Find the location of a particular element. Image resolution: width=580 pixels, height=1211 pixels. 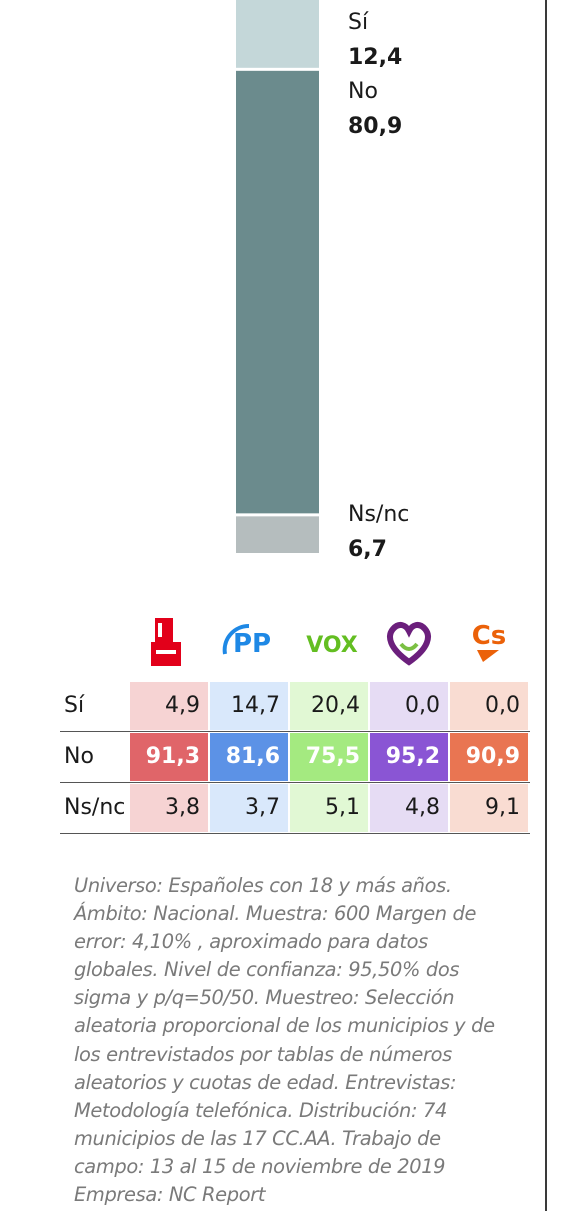

table-cell: 14,7 is located at coordinates (249, 706).